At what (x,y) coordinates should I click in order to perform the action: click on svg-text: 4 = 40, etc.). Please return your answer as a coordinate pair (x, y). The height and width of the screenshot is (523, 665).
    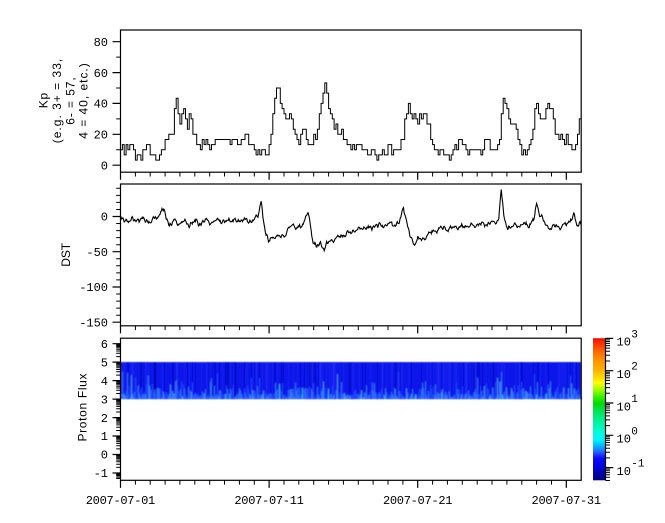
    Looking at the image, I should click on (84, 101).